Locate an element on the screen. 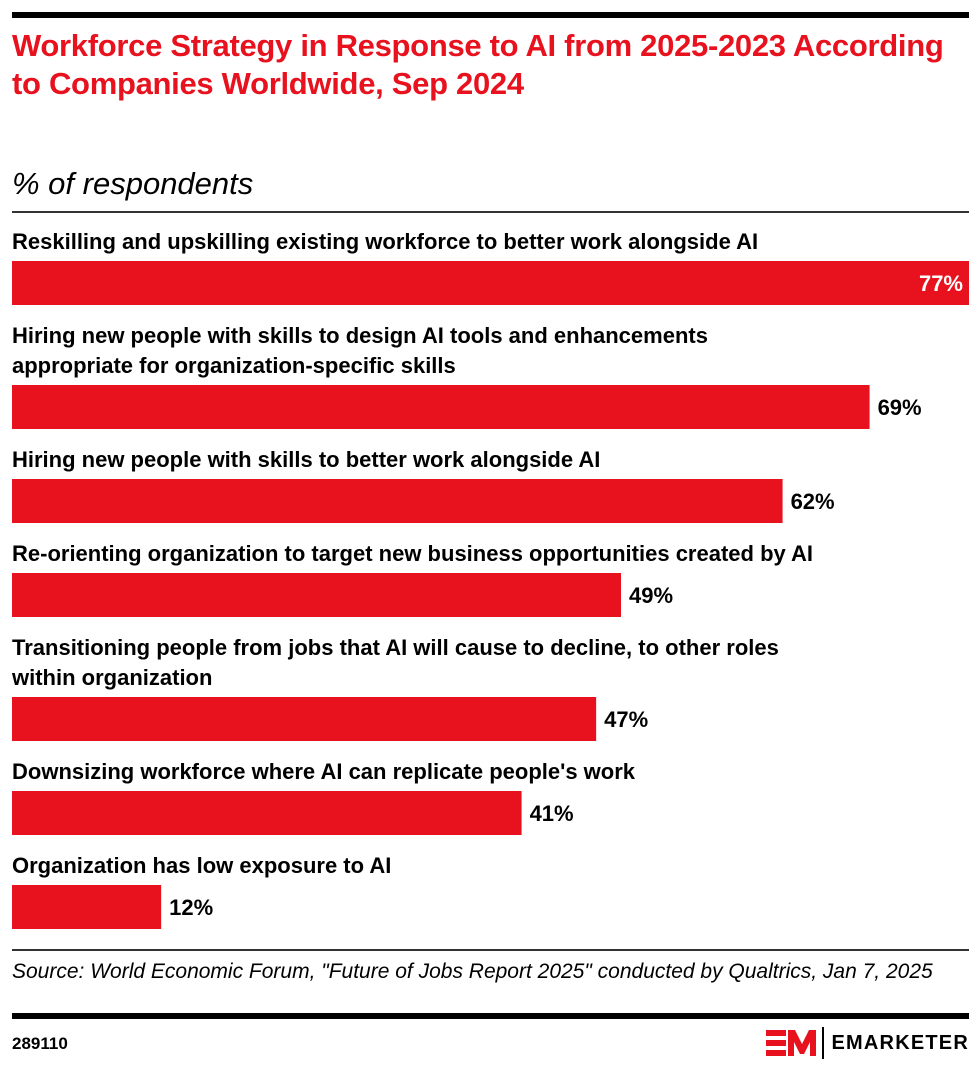 This screenshot has width=980, height=1071. bottom-rule is located at coordinates (490, 1016).